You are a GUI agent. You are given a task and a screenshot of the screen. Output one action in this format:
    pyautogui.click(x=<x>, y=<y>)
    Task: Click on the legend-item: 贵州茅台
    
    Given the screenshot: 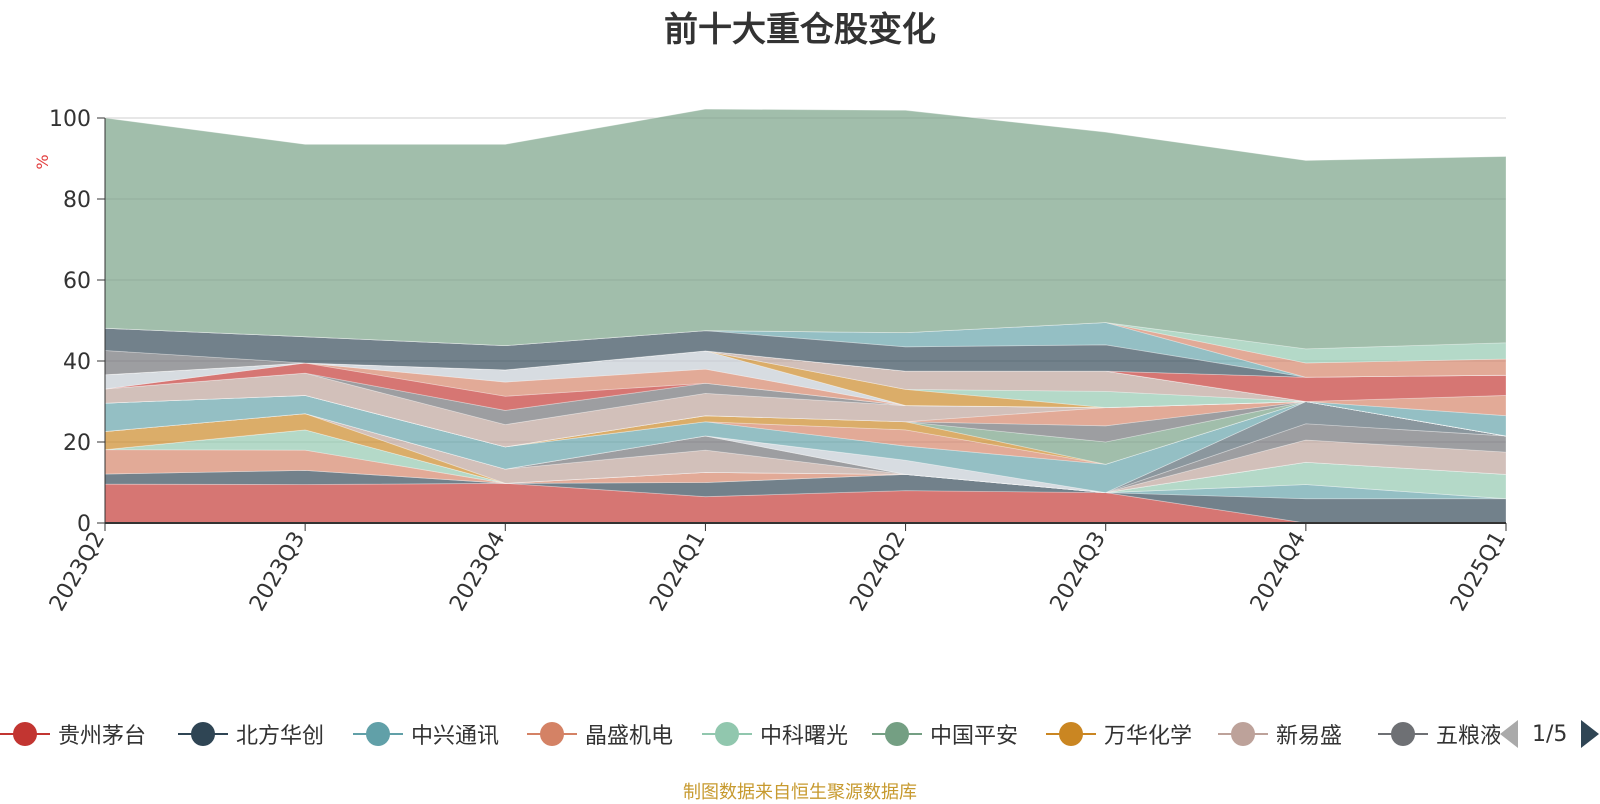 What is the action you would take?
    pyautogui.click(x=73, y=734)
    